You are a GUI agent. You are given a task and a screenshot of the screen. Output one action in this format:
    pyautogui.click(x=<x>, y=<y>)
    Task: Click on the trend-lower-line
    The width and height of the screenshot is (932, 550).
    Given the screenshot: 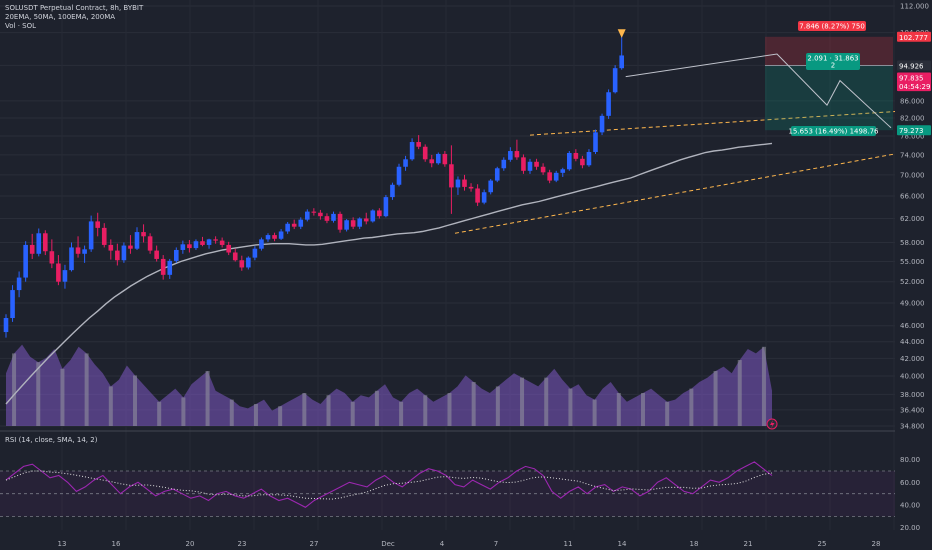 What is the action you would take?
    pyautogui.click(x=675, y=193)
    